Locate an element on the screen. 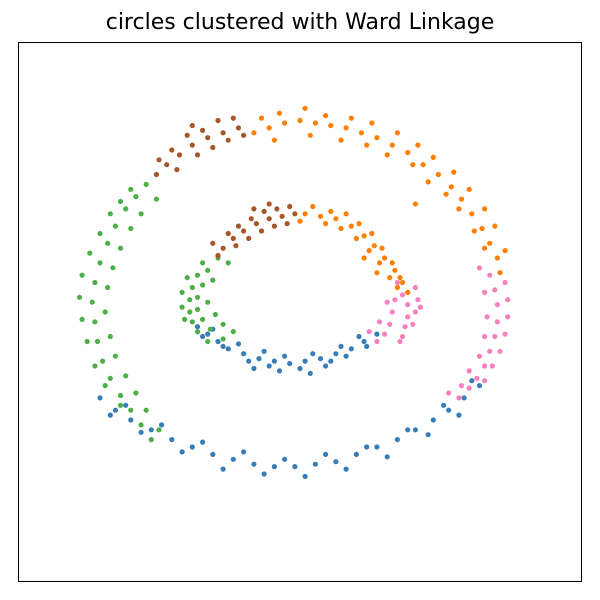 The width and height of the screenshot is (600, 600). chart-title: circles clustered with Ward Linkage is located at coordinates (300, 22).